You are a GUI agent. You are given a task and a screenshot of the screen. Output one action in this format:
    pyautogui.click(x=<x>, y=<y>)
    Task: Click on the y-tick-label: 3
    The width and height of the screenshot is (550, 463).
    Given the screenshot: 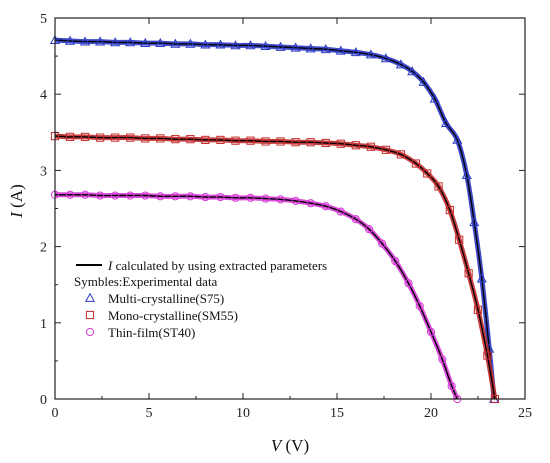 What is the action you would take?
    pyautogui.click(x=43, y=171)
    